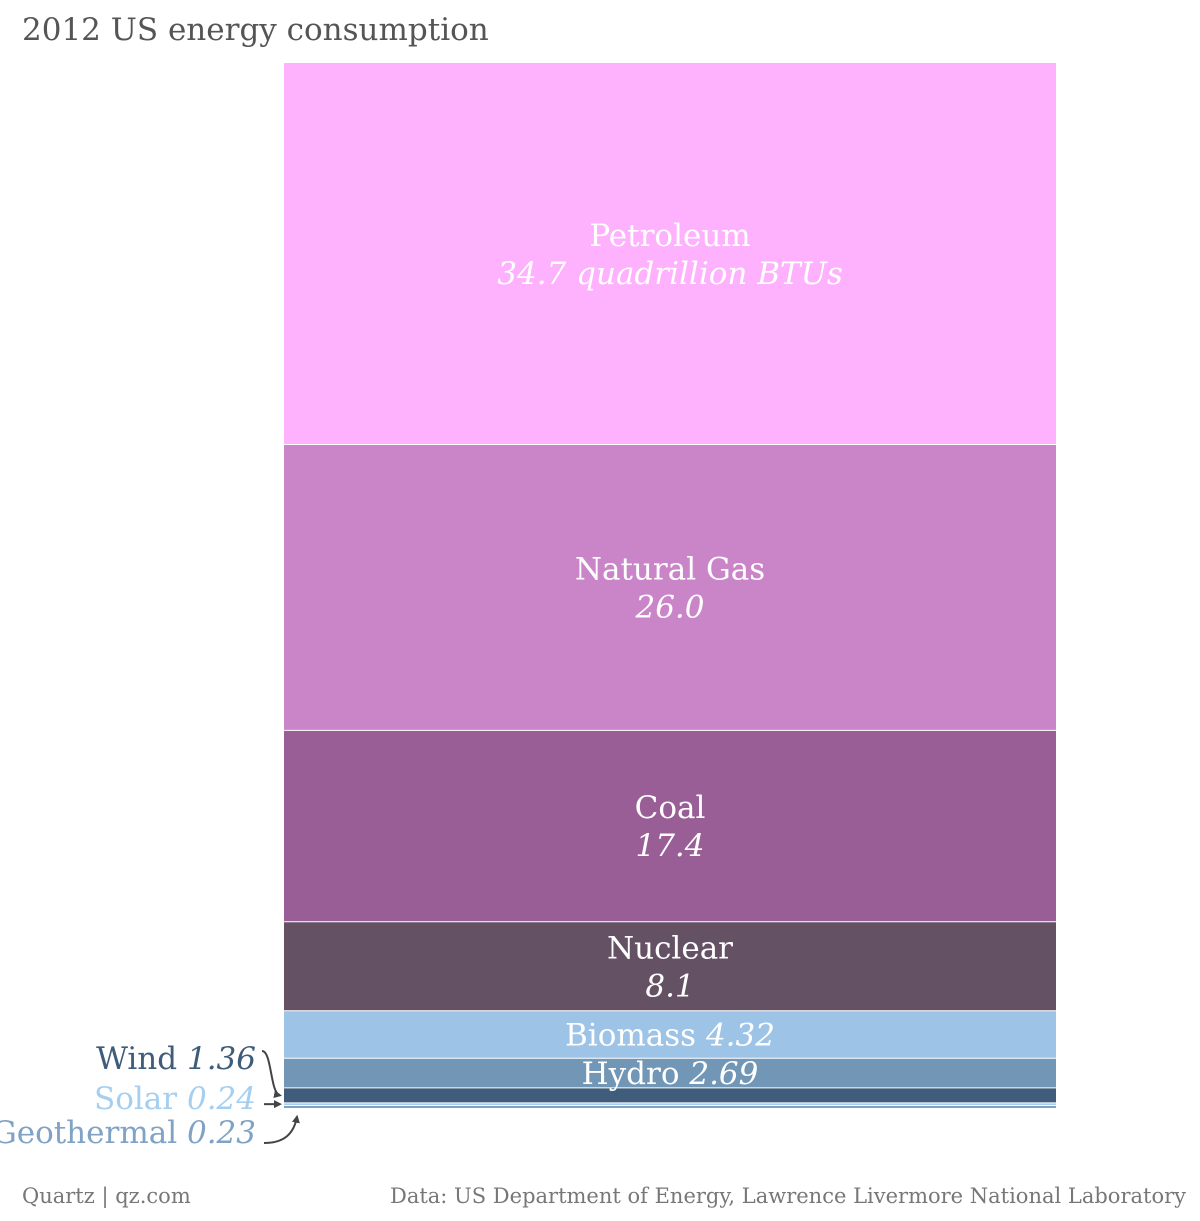 The height and width of the screenshot is (1221, 1200). What do you see at coordinates (271, 1074) in the screenshot?
I see `callout-arrow-wind` at bounding box center [271, 1074].